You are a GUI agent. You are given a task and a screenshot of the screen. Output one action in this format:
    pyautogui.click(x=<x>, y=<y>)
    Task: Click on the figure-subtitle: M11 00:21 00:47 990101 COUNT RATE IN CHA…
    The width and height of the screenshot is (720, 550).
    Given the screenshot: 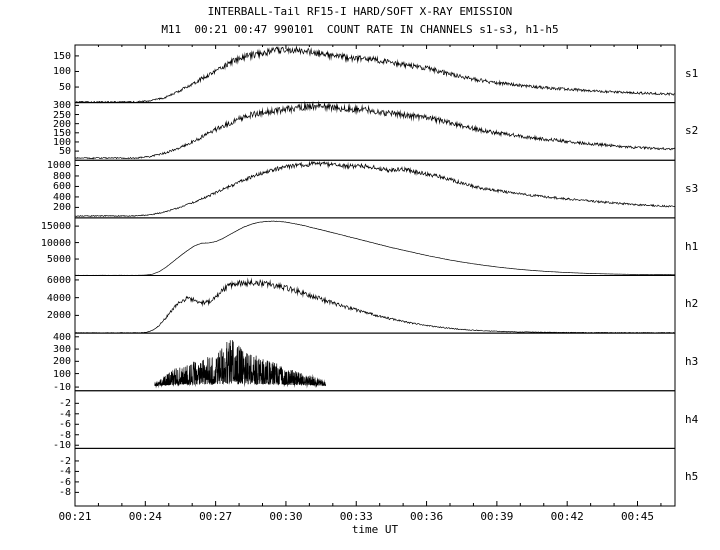 What is the action you would take?
    pyautogui.click(x=360, y=29)
    